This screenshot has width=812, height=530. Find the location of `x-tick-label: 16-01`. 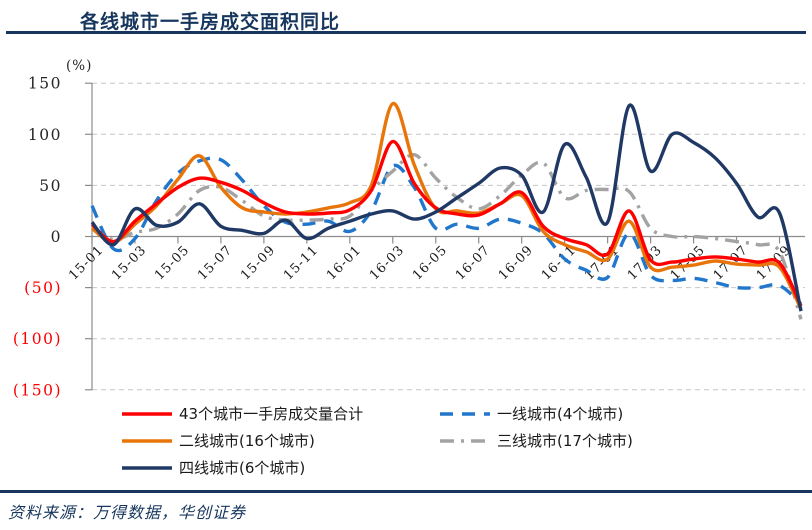

x-tick-label: 16-01 is located at coordinates (344, 263).